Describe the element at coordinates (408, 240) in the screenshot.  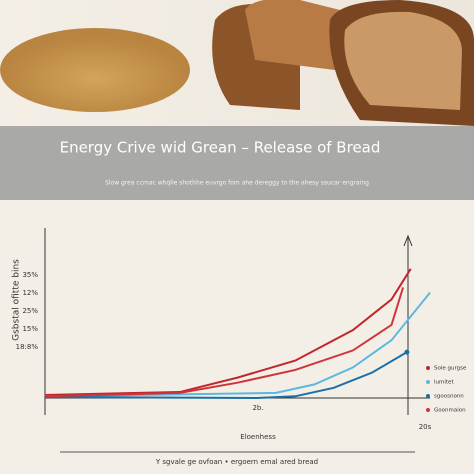
I see `arrow` at that location.